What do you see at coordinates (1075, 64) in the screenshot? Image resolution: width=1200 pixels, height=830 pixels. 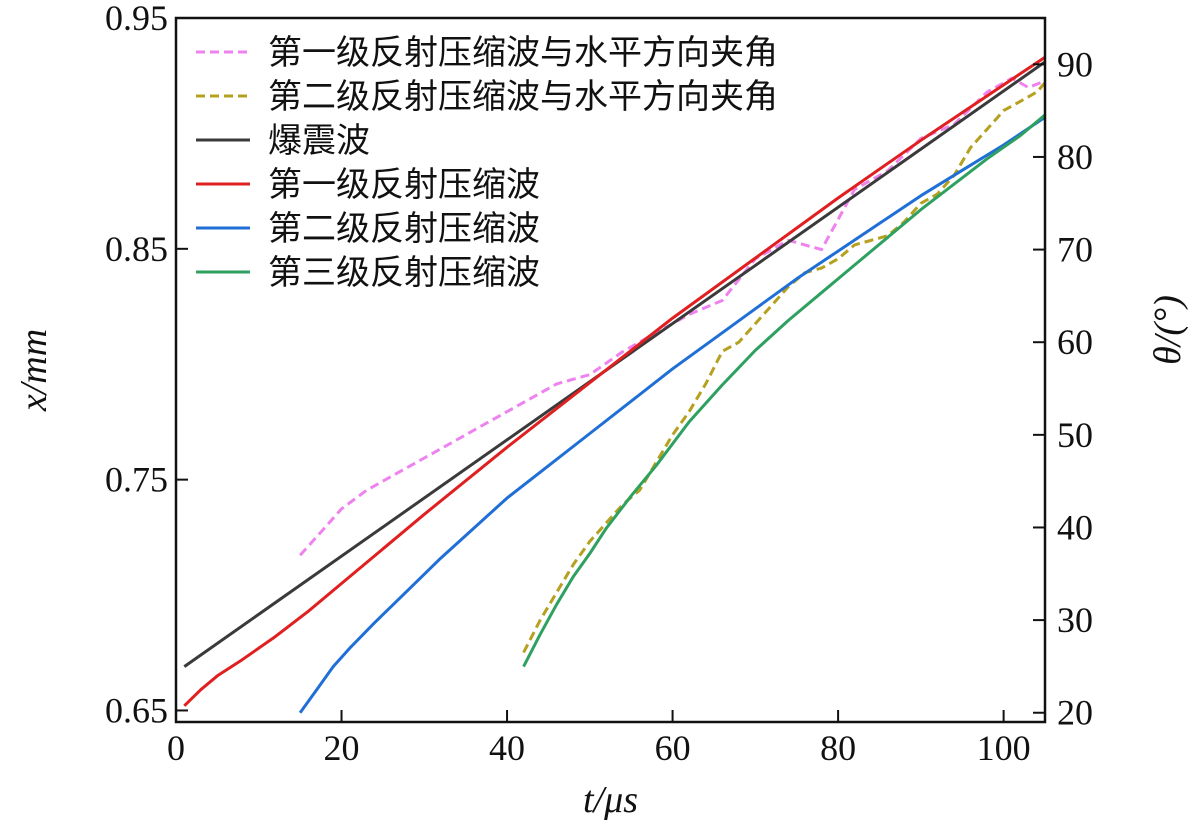 I see `y-right-tick-label: 90` at bounding box center [1075, 64].